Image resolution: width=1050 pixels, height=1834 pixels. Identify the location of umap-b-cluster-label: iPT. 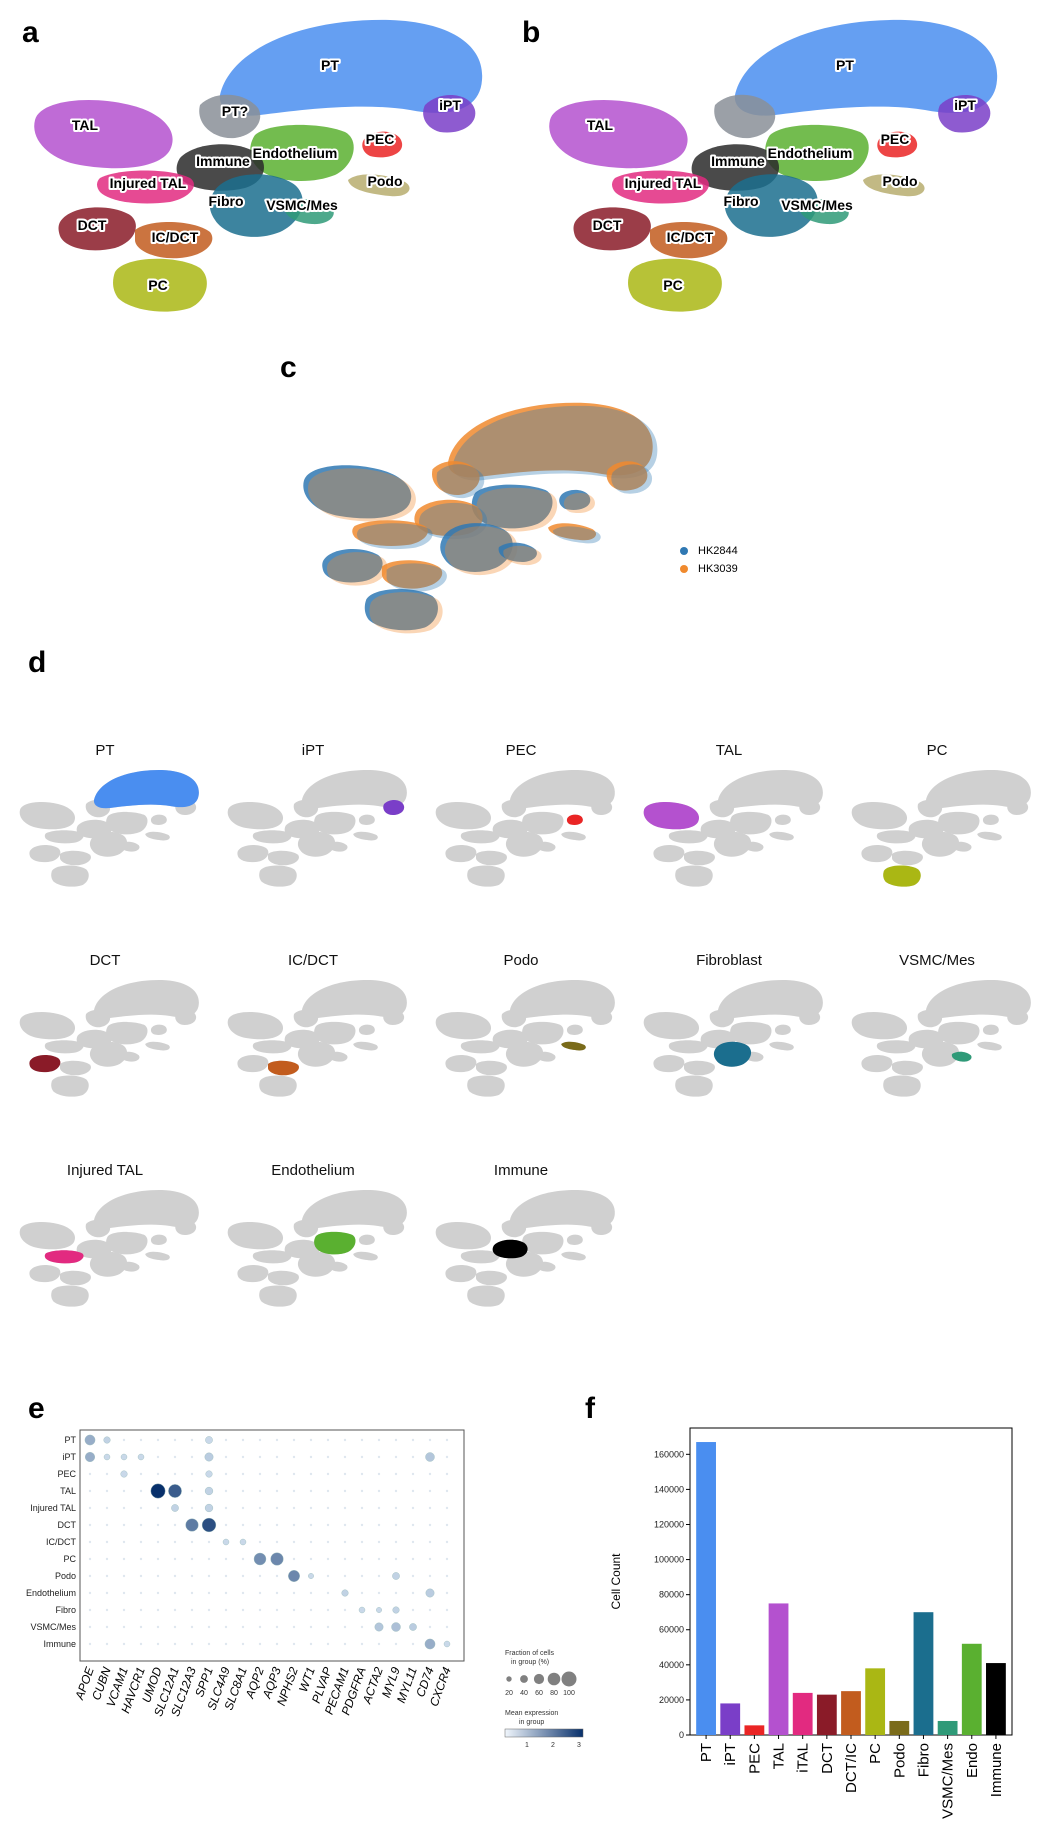
(965, 105).